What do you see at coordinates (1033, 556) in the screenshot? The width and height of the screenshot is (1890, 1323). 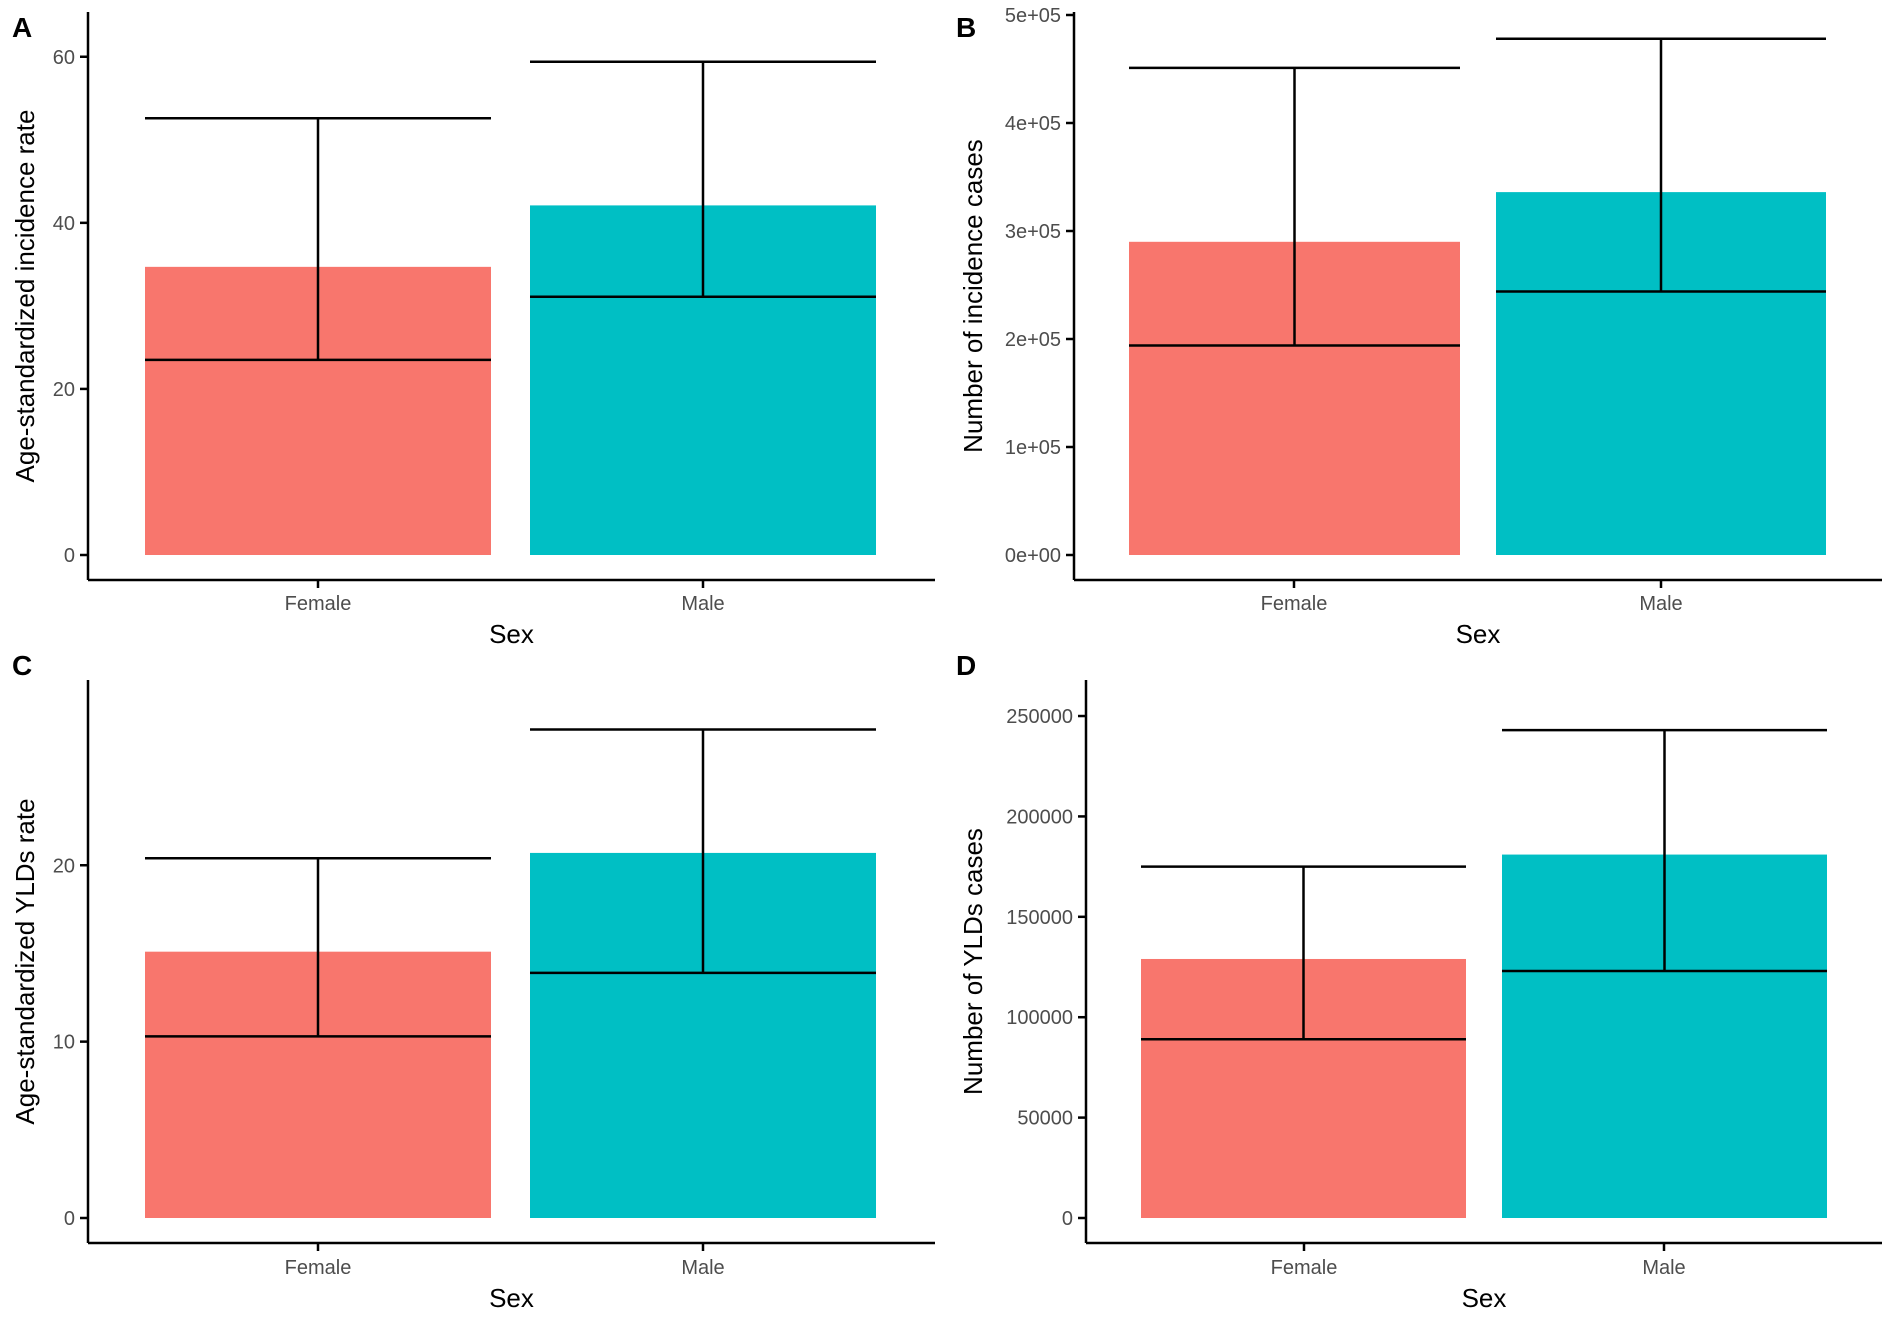 I see `y-tick-label: 0e+00` at bounding box center [1033, 556].